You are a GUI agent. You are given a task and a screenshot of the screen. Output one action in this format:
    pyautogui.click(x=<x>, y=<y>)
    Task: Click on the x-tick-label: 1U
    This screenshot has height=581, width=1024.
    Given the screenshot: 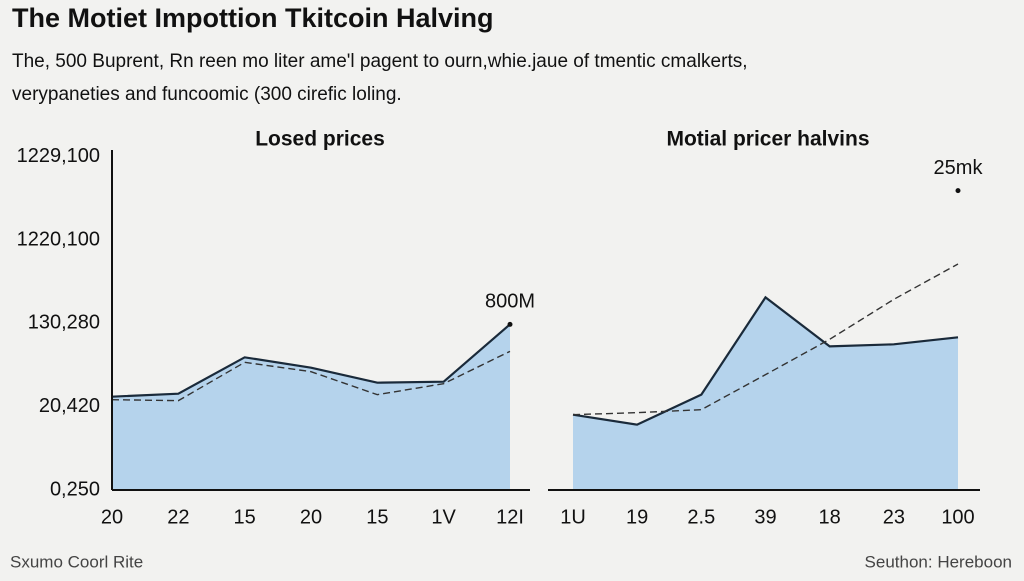 What is the action you would take?
    pyautogui.click(x=573, y=517)
    